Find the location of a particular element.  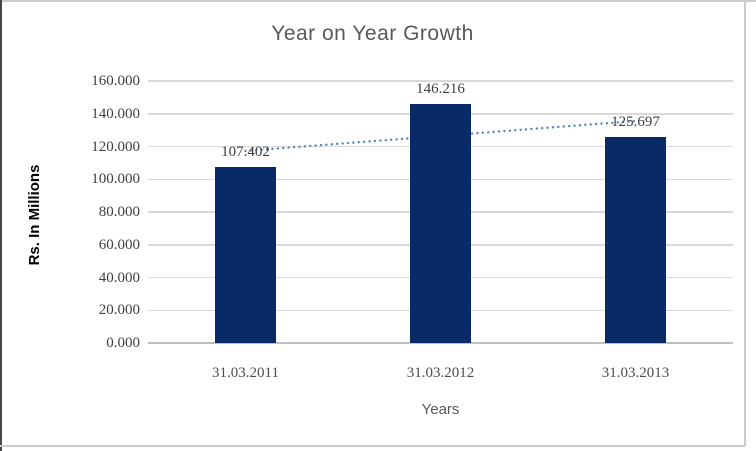

chart-title: Year on Year Growth is located at coordinates (372, 33).